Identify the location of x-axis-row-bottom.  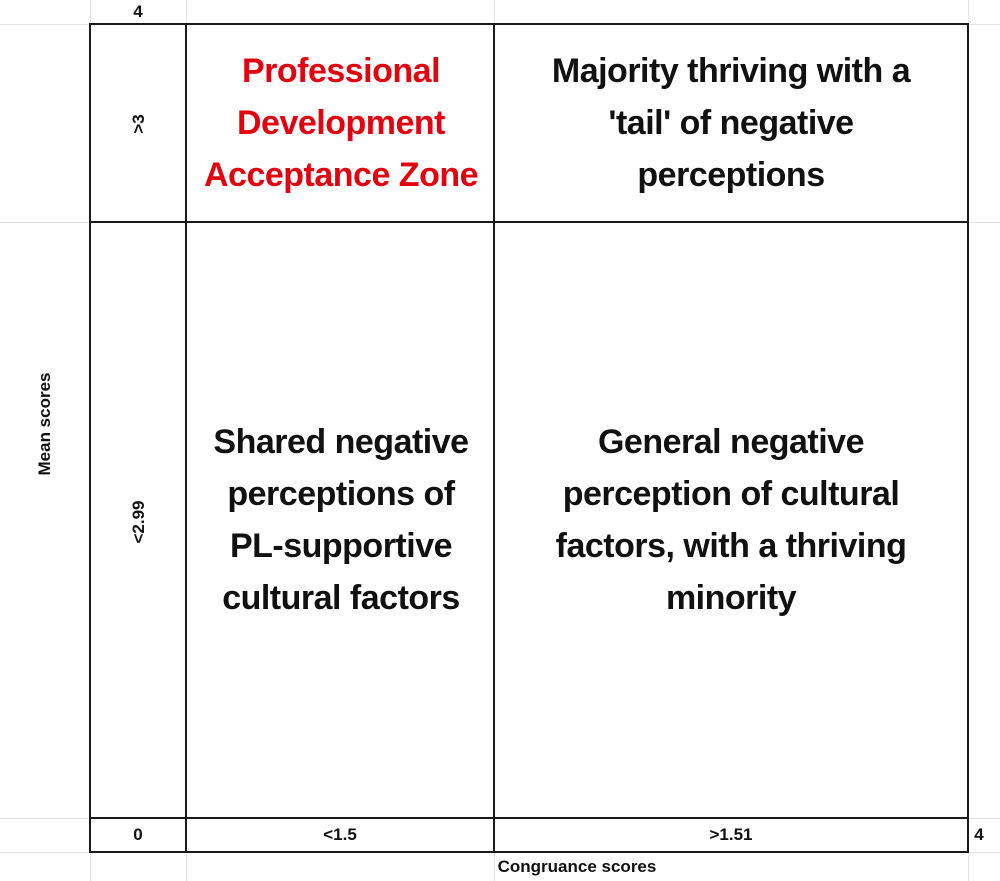
(529, 852).